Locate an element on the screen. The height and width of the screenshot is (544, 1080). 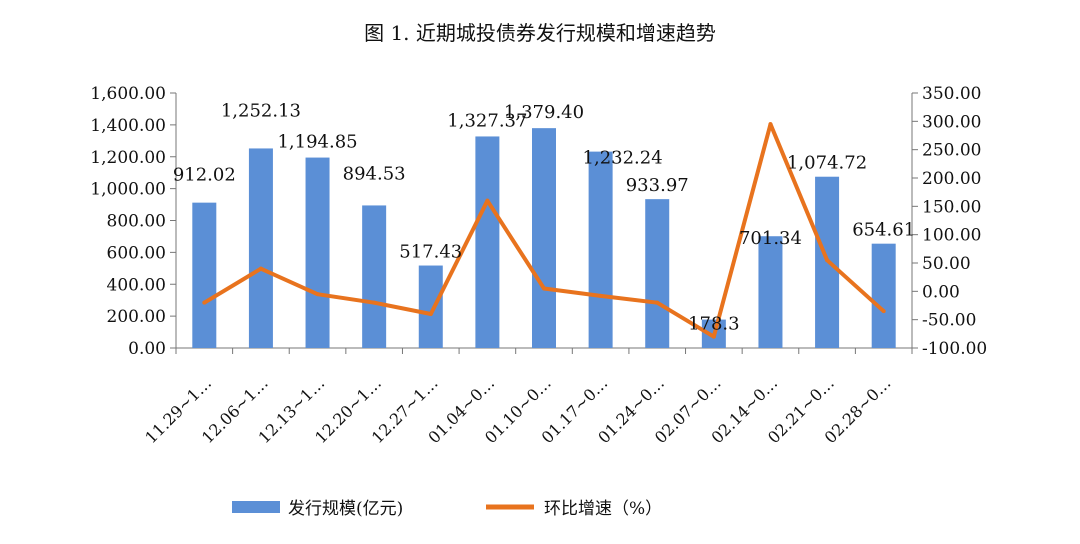
right-tick-label: 250.00 is located at coordinates (951, 151).